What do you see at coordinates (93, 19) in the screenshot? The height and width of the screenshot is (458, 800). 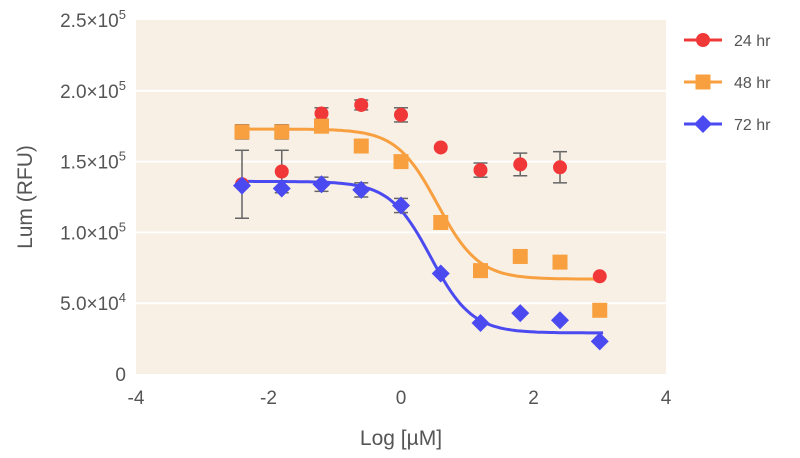 I see `y-tick-label: 2.5×10⁵` at bounding box center [93, 19].